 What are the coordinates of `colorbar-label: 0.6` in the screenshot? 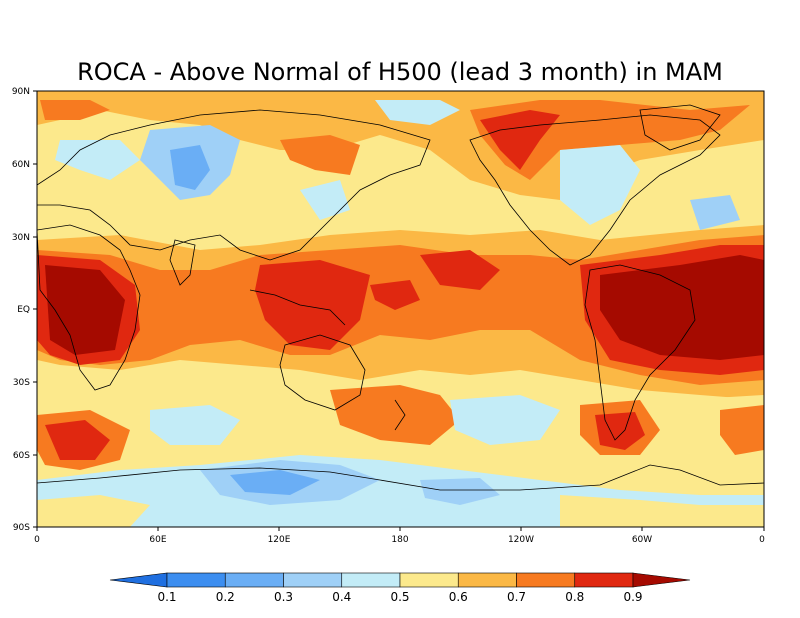 It's located at (458, 597).